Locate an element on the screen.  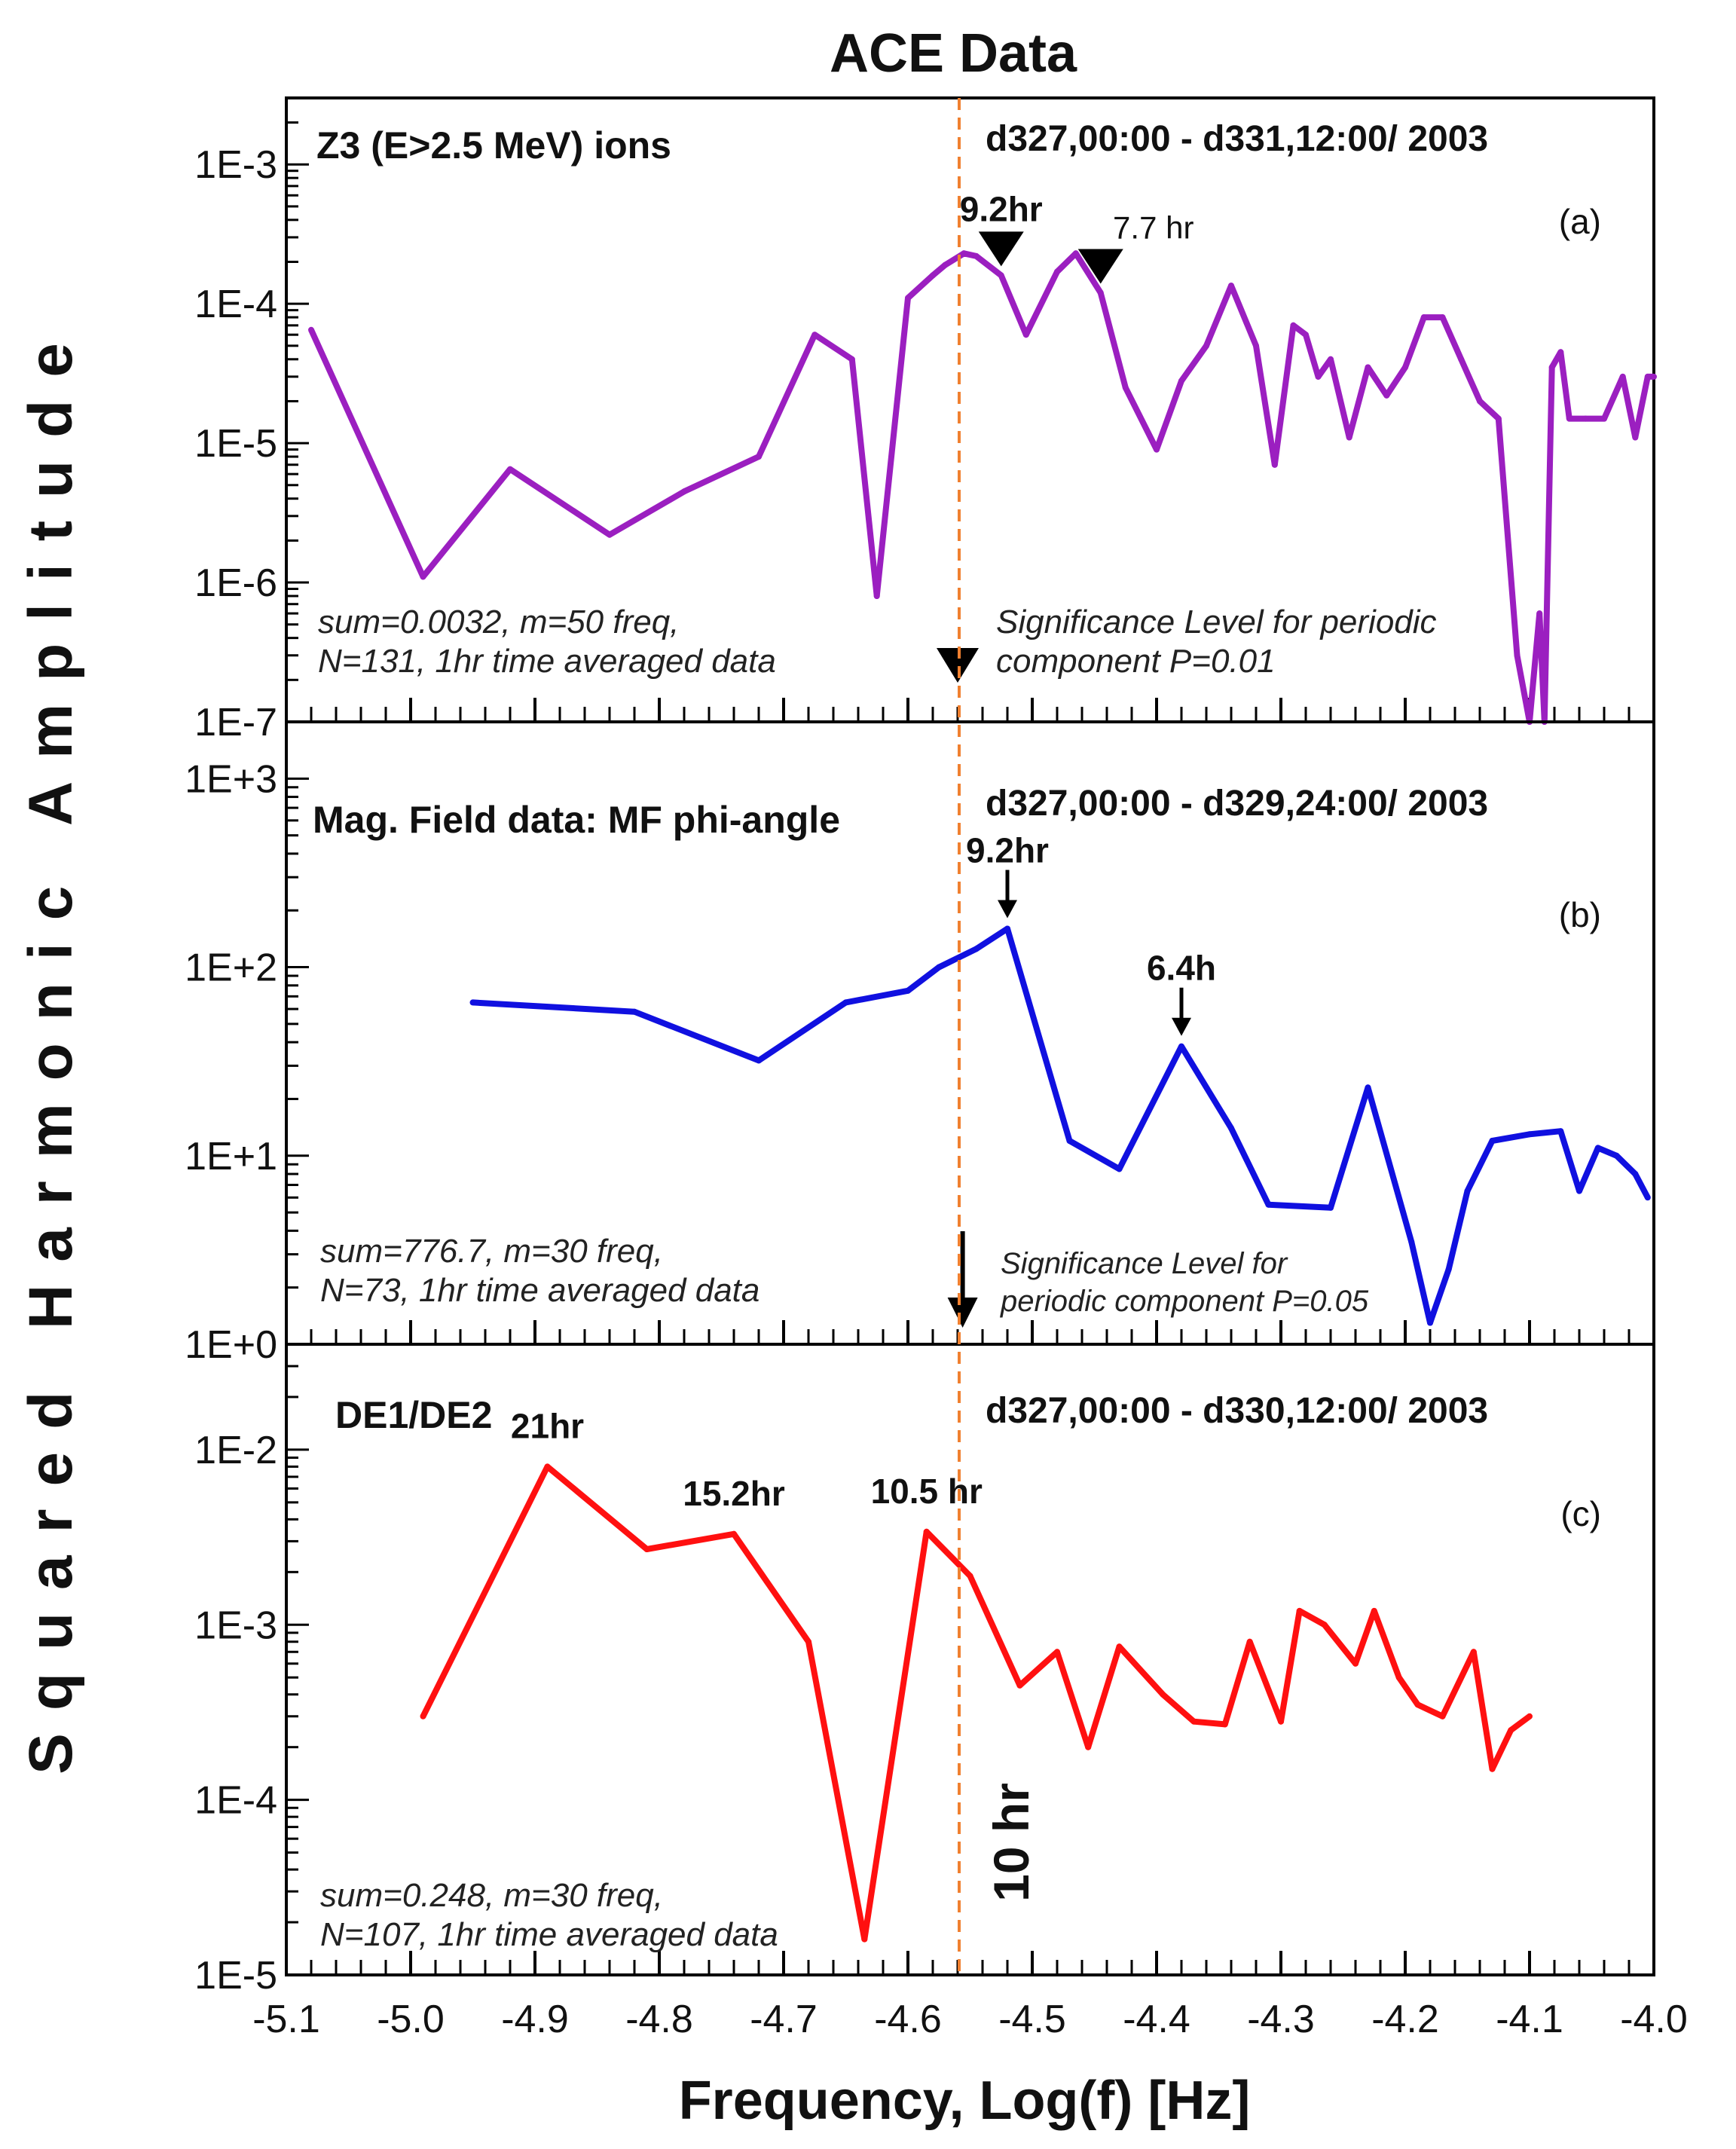
significance-line-2: periodic component P=0.05 is located at coordinates (1184, 1301).